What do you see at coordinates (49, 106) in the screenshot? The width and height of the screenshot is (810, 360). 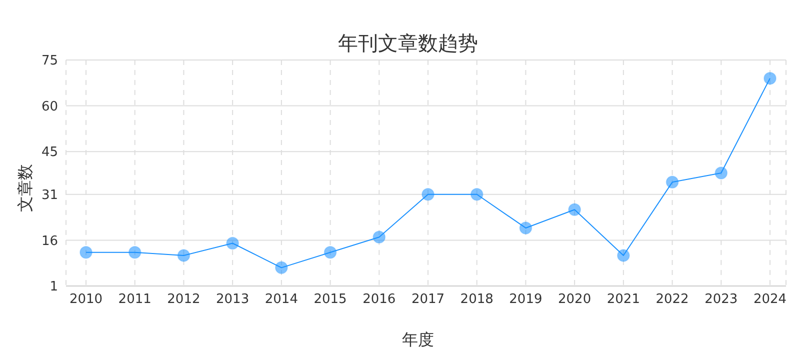 I see `y-tick-label: 60` at bounding box center [49, 106].